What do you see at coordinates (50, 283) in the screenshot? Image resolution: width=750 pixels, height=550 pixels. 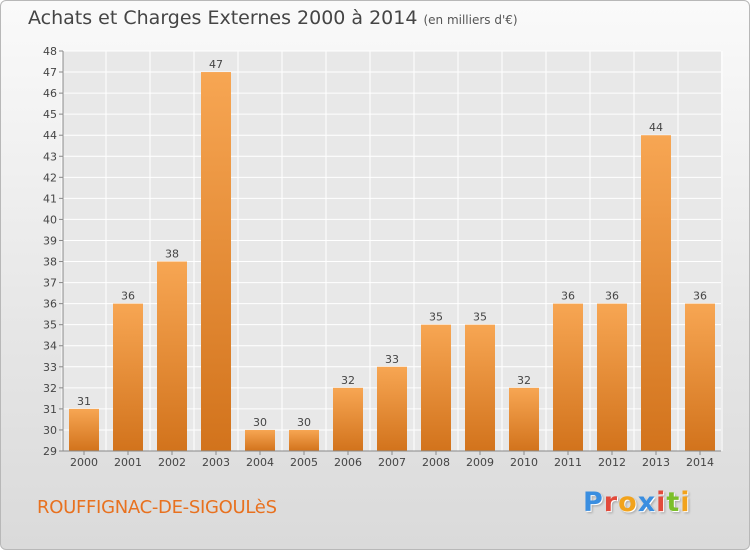 I see `y-tick-label: 37` at bounding box center [50, 283].